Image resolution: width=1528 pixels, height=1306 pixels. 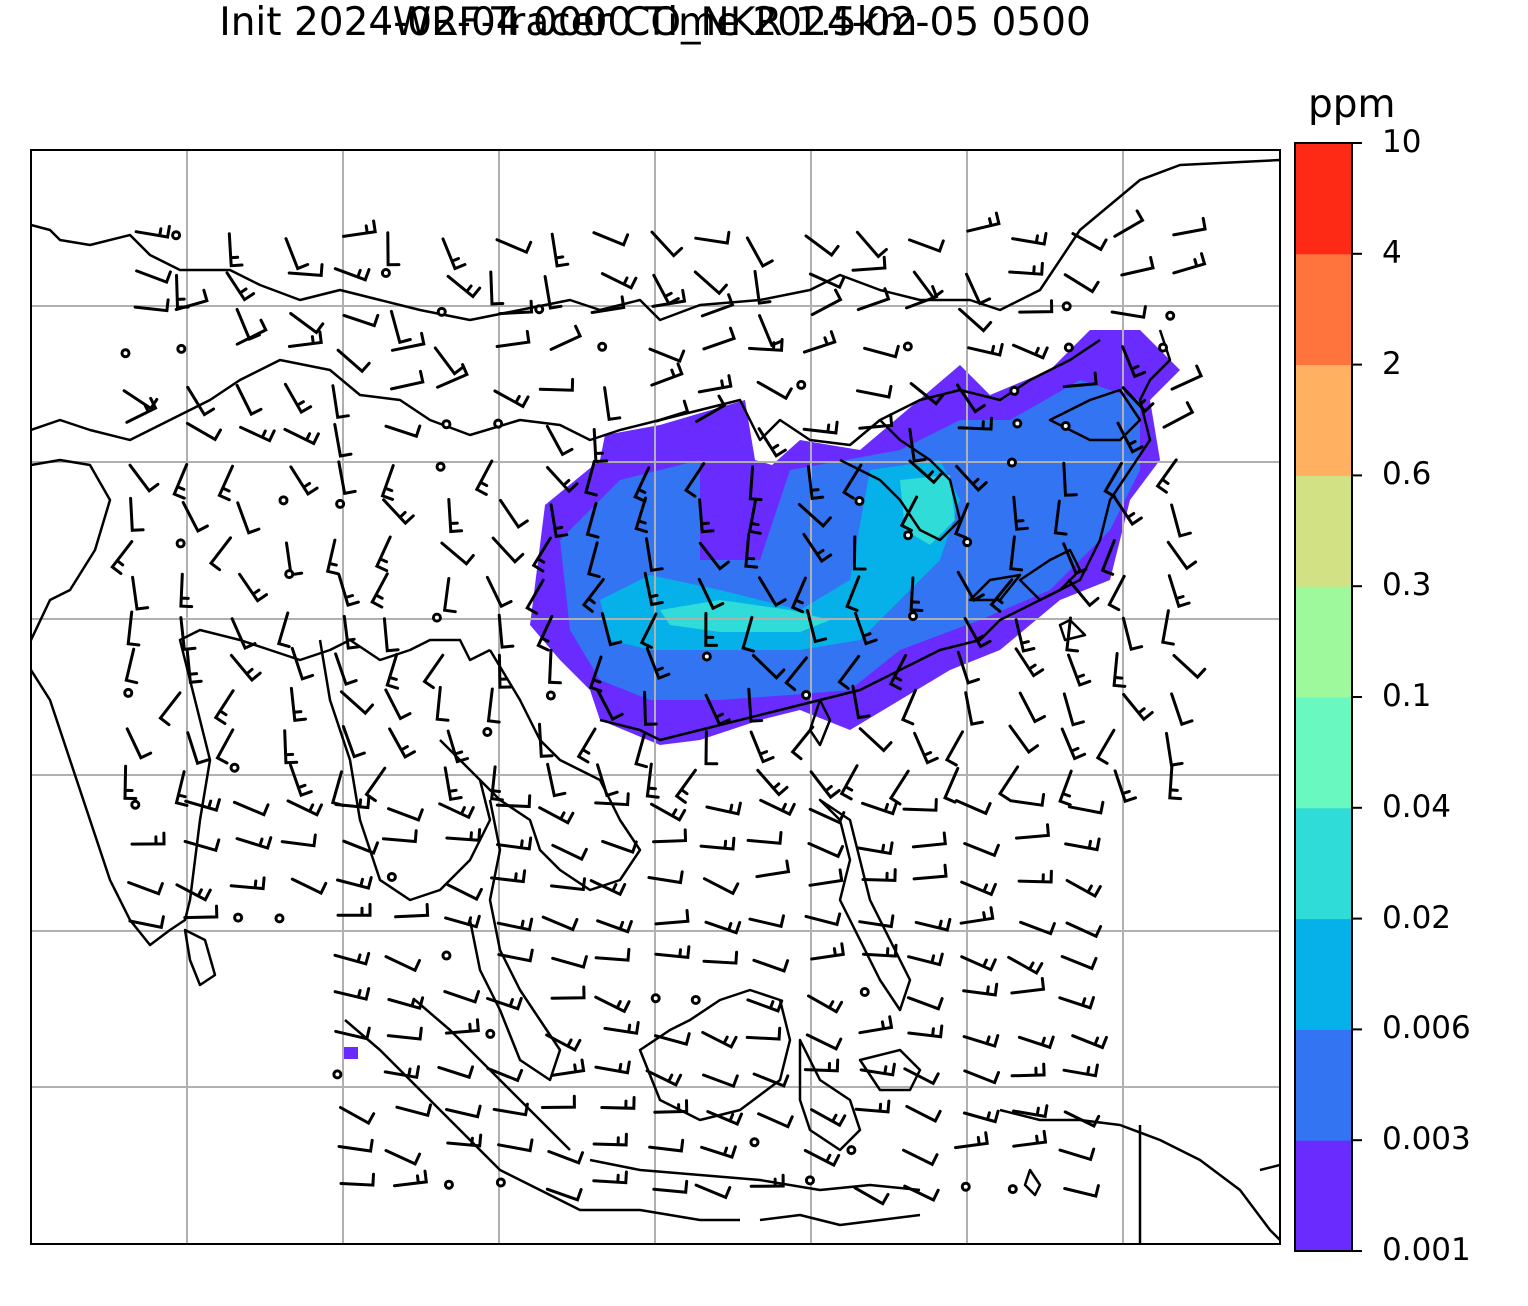 I want to click on colorbar-tick-label: 0.006, so click(x=1426, y=1028).